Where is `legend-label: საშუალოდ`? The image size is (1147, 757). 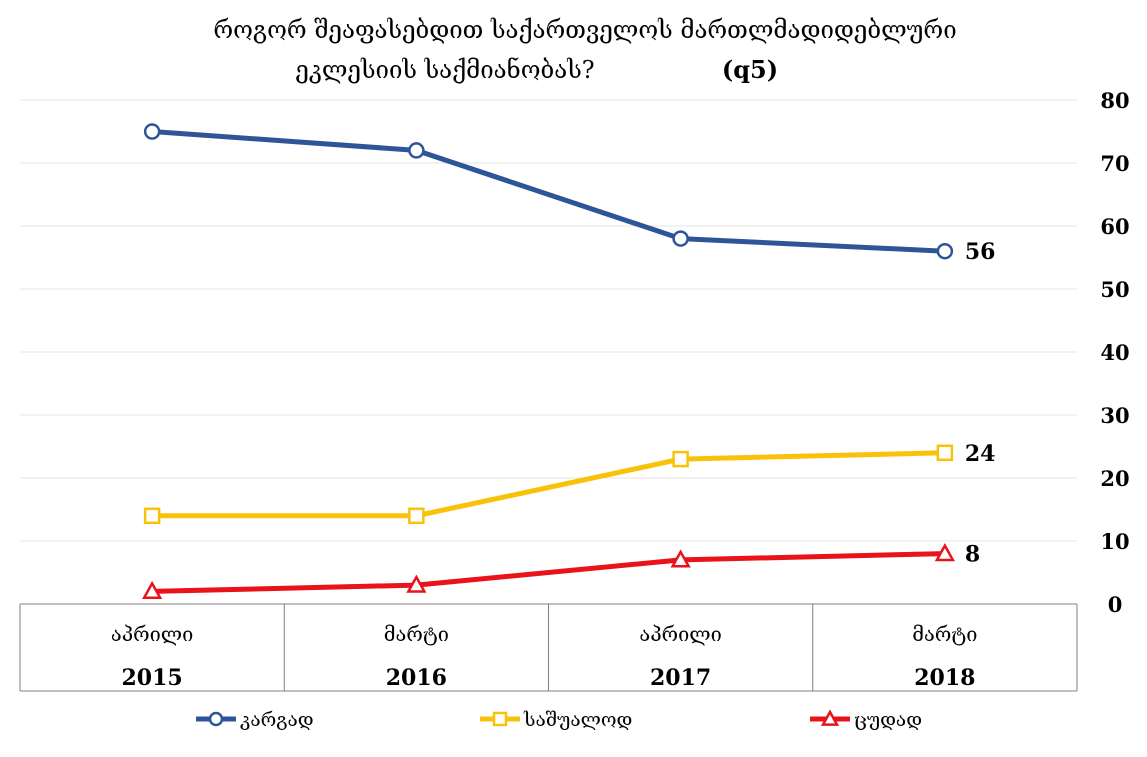
legend-label: საშუალოდ is located at coordinates (577, 720).